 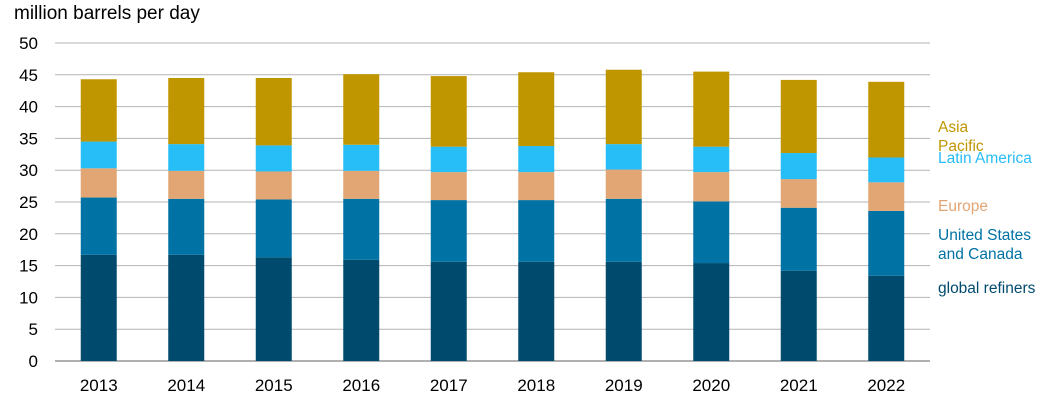 I want to click on y-tick-label: 30, so click(x=28, y=170).